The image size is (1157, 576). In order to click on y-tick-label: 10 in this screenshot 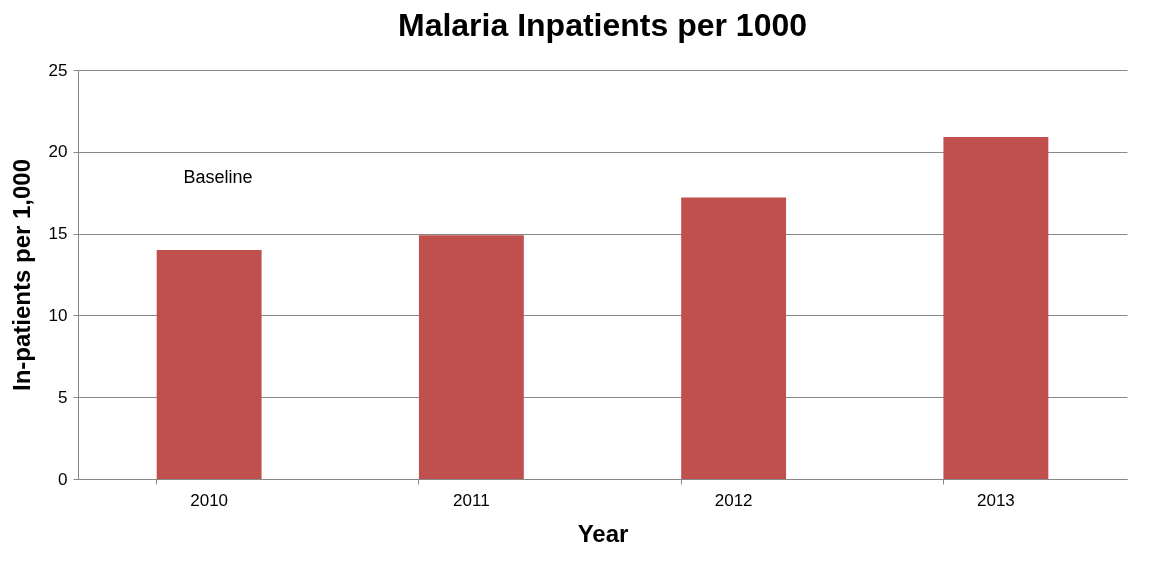, I will do `click(58, 315)`.